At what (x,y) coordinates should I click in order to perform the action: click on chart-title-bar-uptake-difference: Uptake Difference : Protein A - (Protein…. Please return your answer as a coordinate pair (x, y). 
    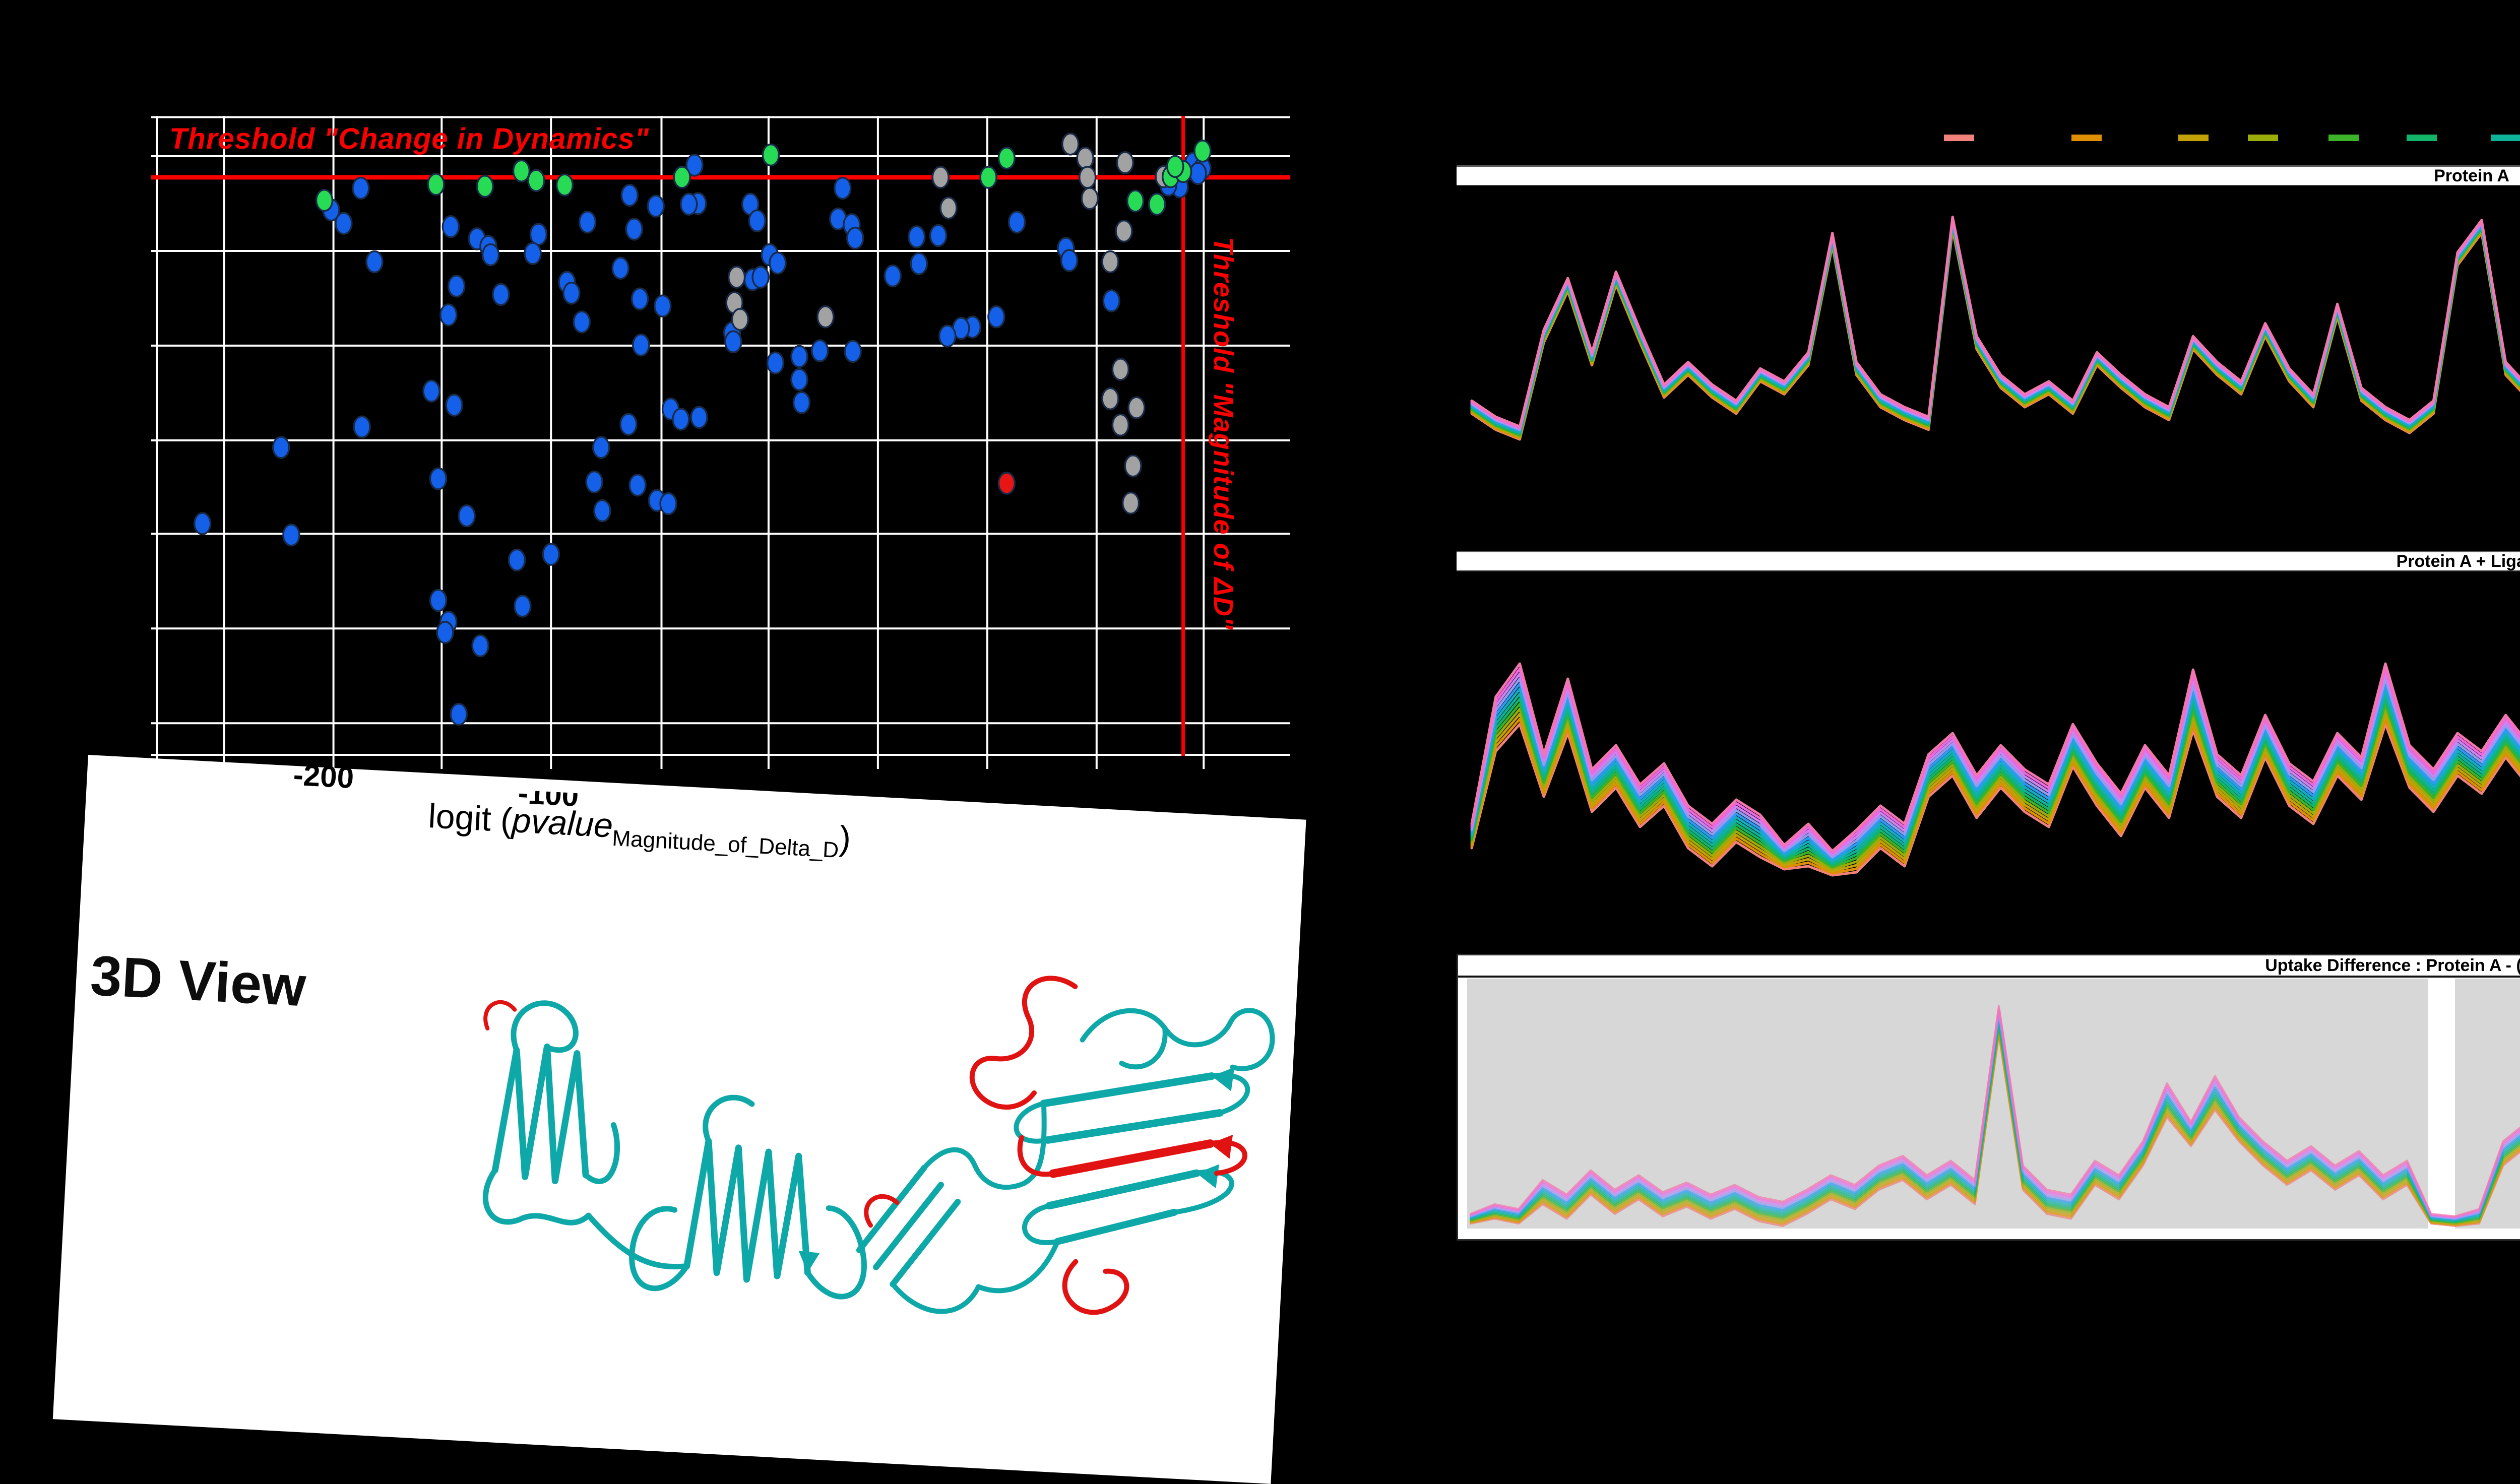
    Looking at the image, I should click on (1989, 966).